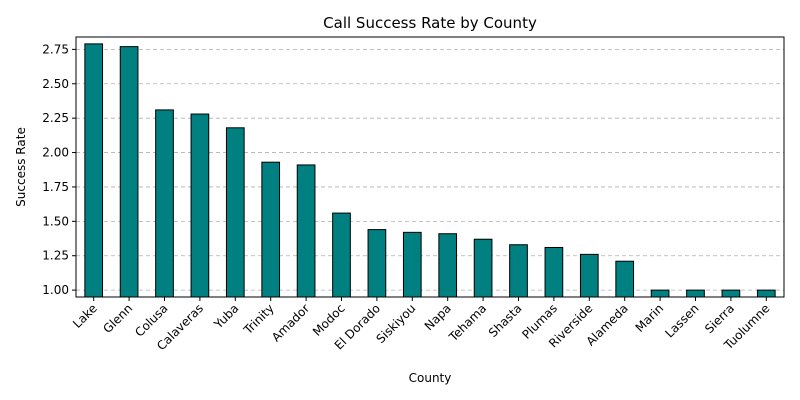  What do you see at coordinates (377, 263) in the screenshot?
I see `bar-el-dorado` at bounding box center [377, 263].